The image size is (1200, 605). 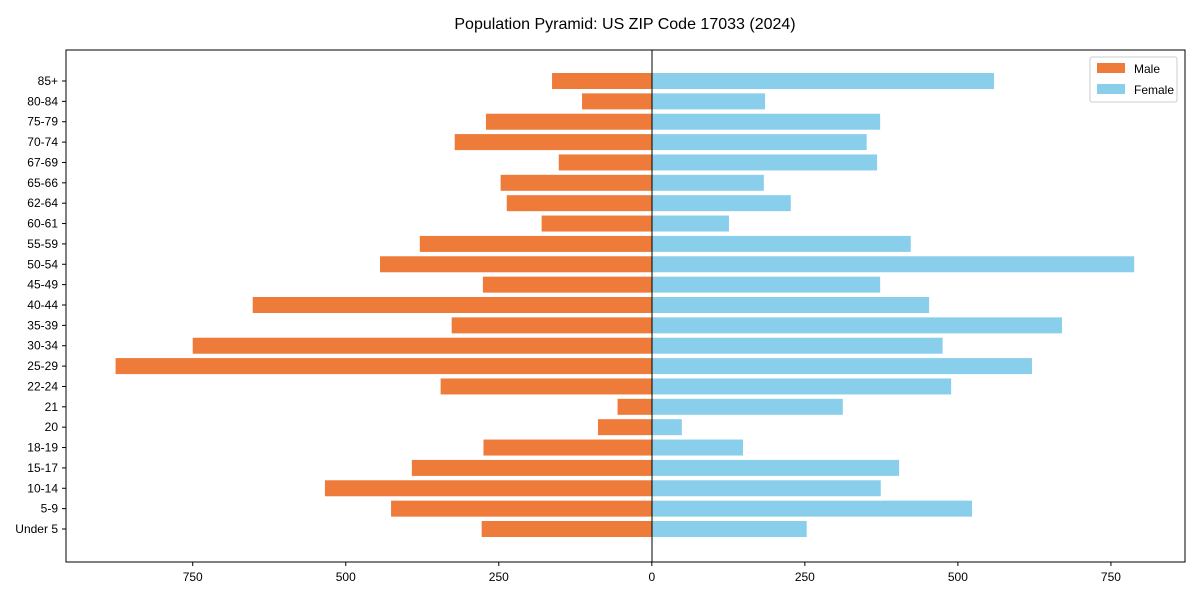 What do you see at coordinates (823, 81) in the screenshot?
I see `bar-female-85+` at bounding box center [823, 81].